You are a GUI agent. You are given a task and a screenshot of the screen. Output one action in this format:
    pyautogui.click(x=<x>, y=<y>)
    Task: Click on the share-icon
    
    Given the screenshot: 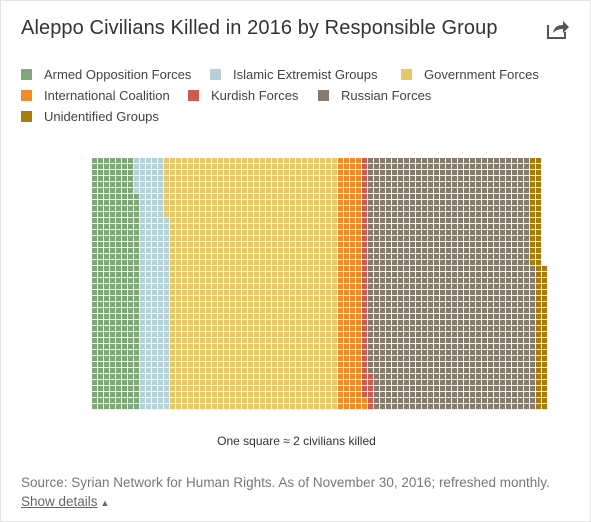 What is the action you would take?
    pyautogui.click(x=558, y=29)
    